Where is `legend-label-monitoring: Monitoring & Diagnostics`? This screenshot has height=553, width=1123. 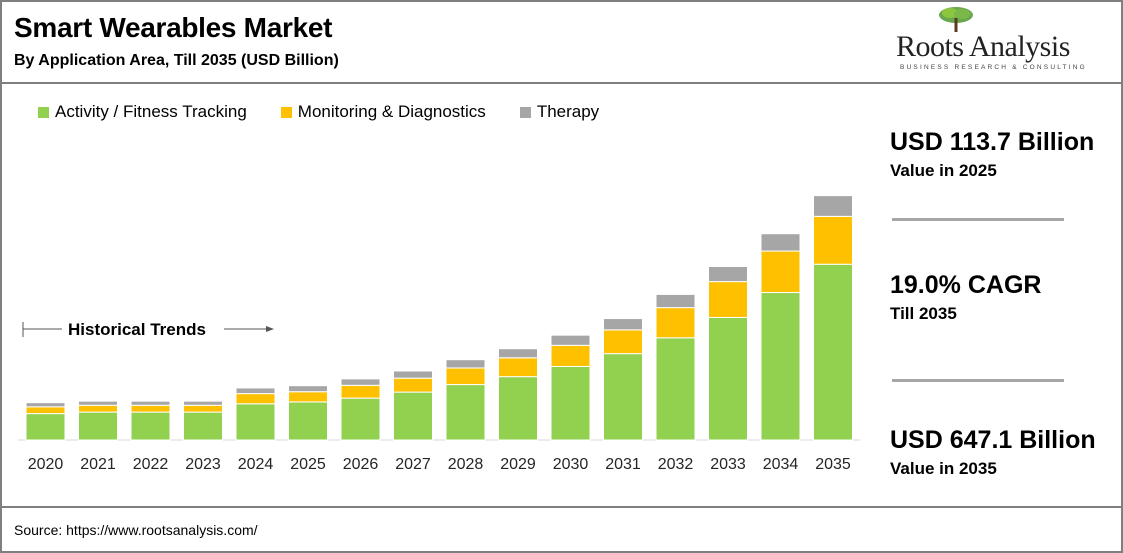
legend-label-monitoring: Monitoring & Diagnostics is located at coordinates (391, 111).